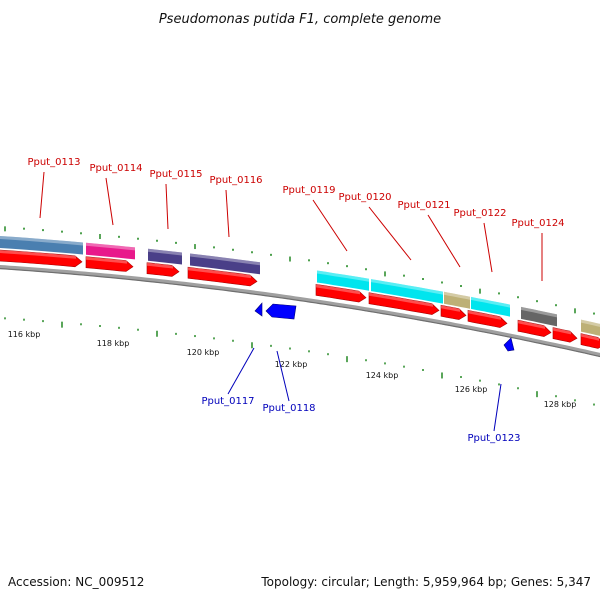 Image resolution: width=600 pixels, height=600 pixels. What do you see at coordinates (471, 389) in the screenshot?
I see `ruler-label: 126 kbp` at bounding box center [471, 389].